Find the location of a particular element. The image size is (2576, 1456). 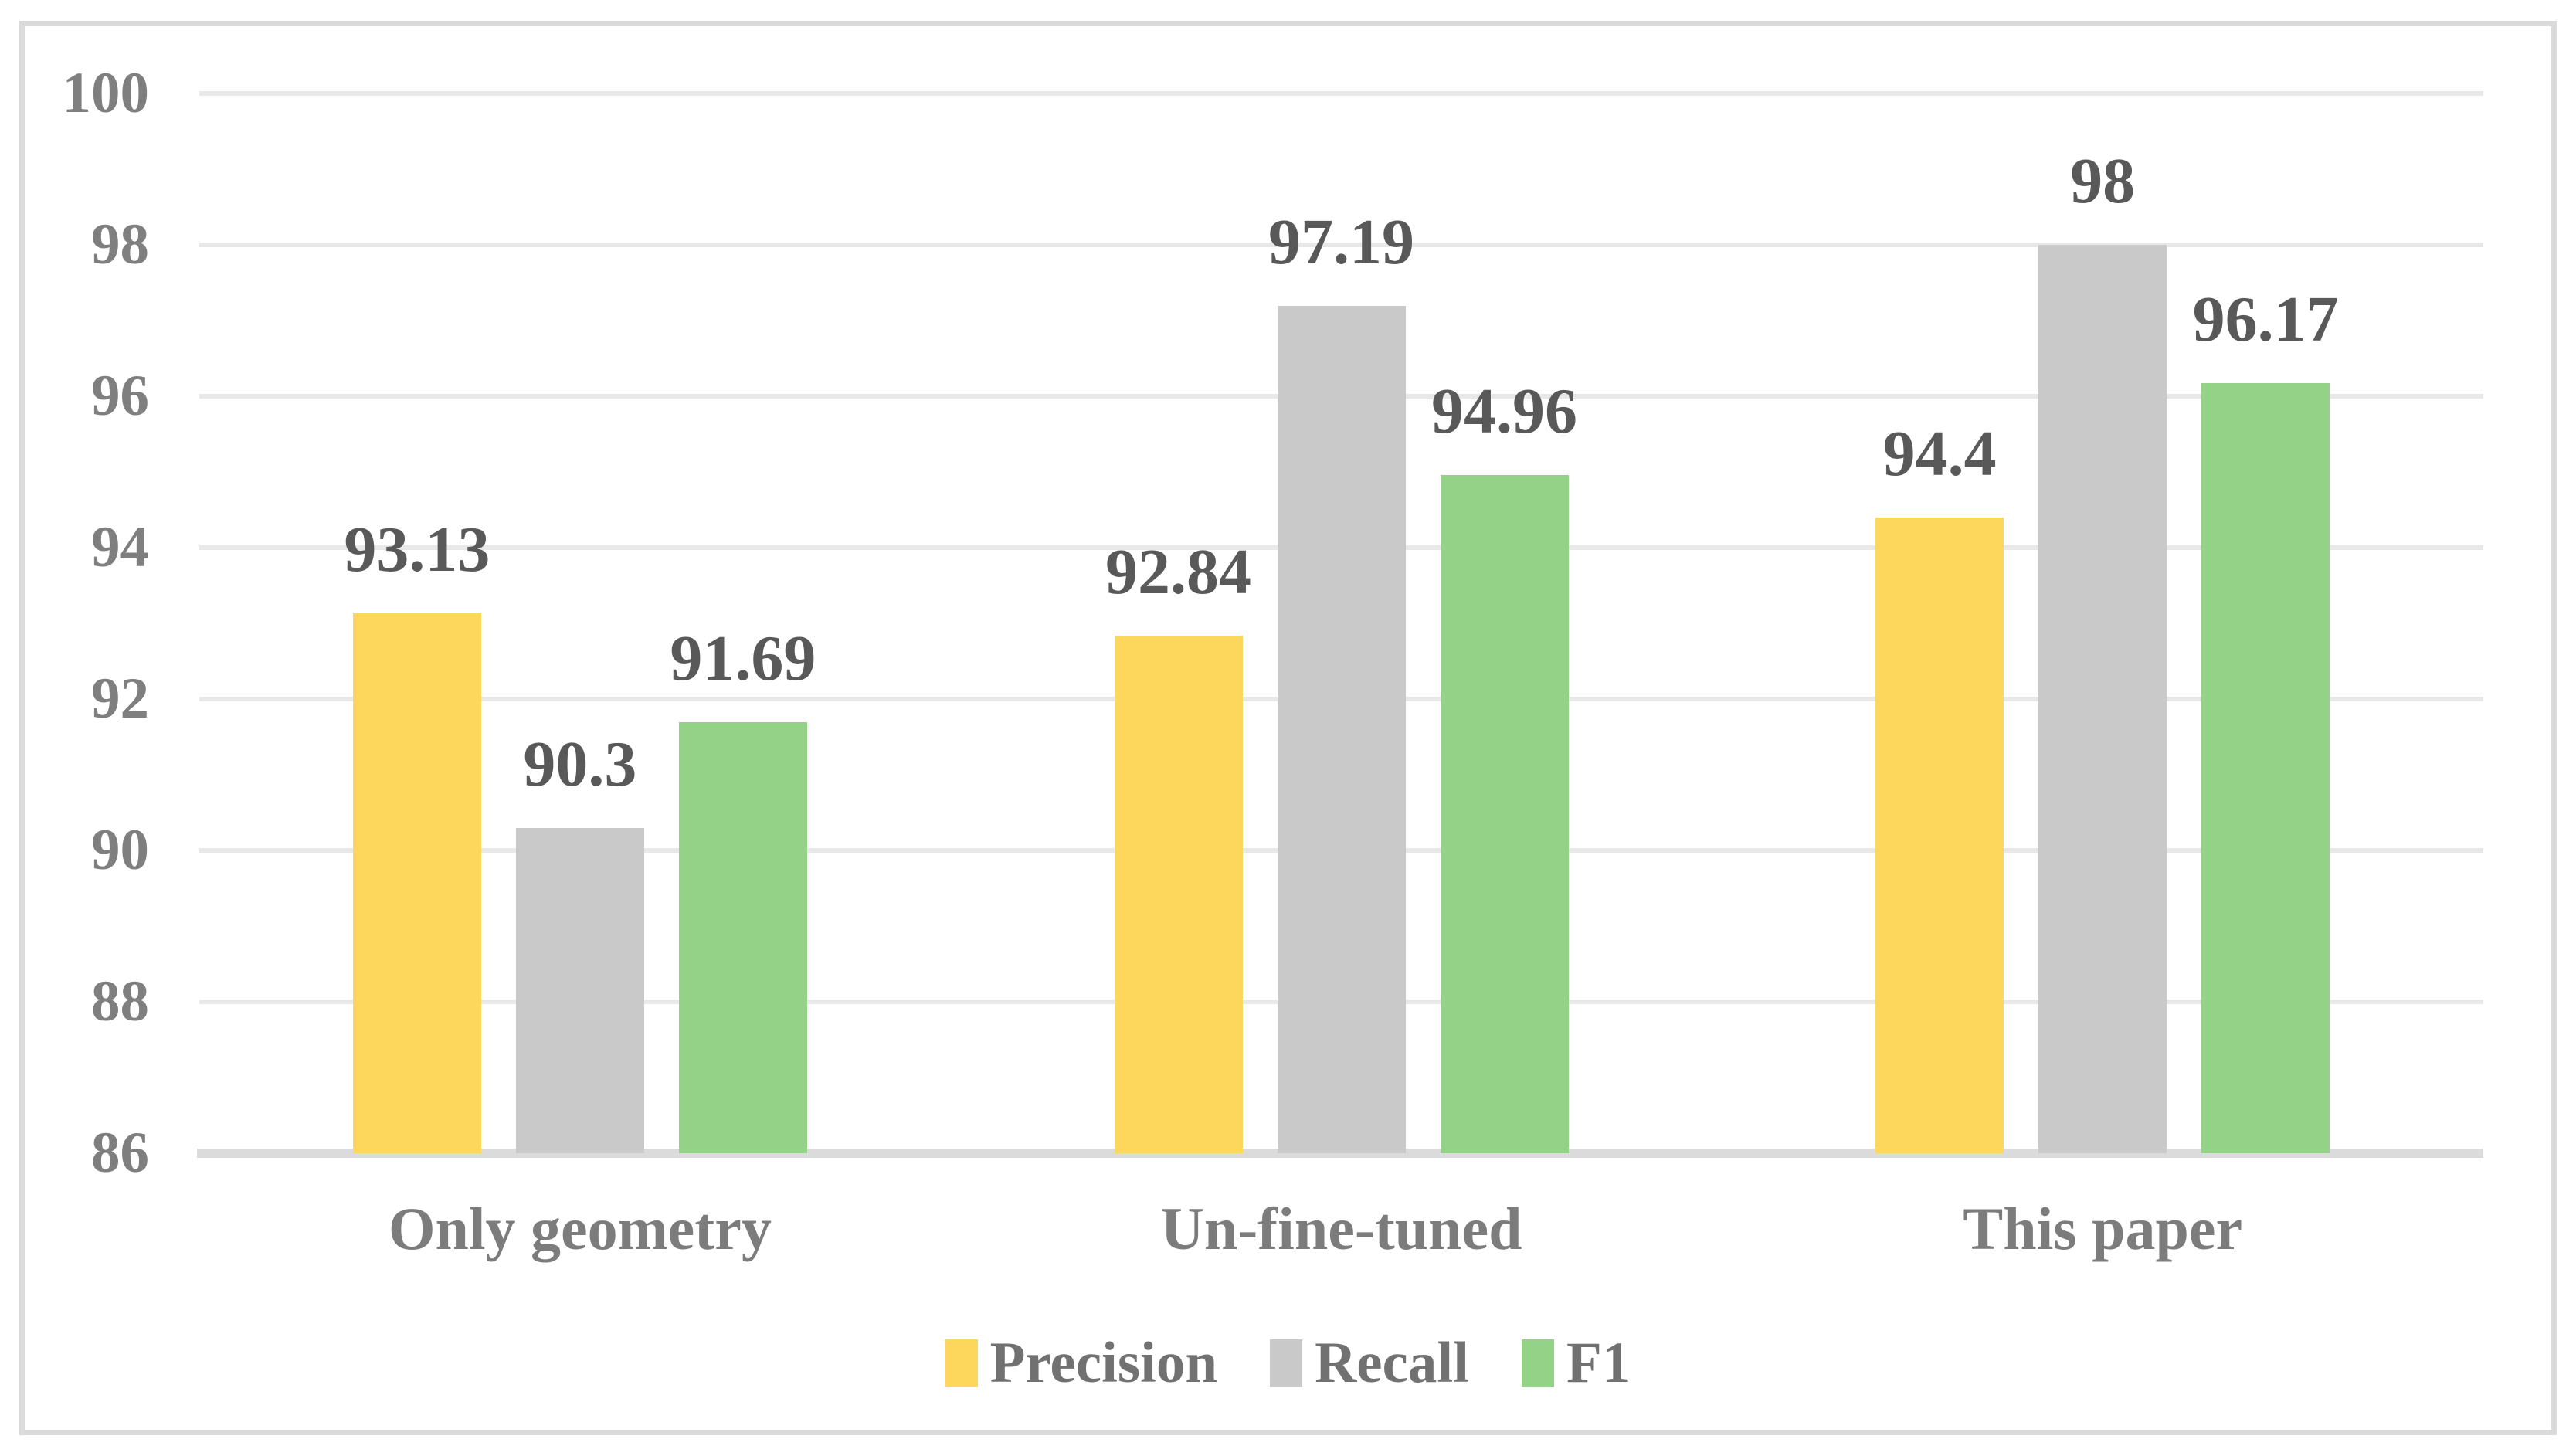

bar-f1-0: 91.69 is located at coordinates (743, 890).